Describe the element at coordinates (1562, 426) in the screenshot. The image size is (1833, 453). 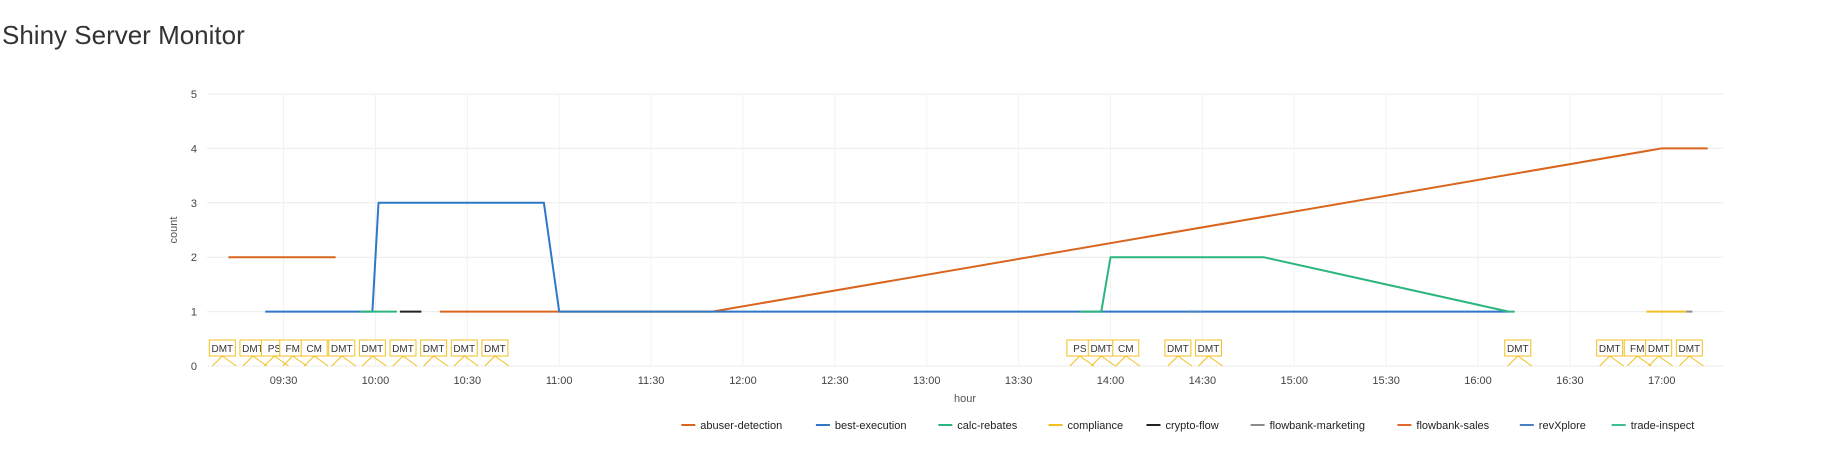
I see `legend-label: revXplore` at that location.